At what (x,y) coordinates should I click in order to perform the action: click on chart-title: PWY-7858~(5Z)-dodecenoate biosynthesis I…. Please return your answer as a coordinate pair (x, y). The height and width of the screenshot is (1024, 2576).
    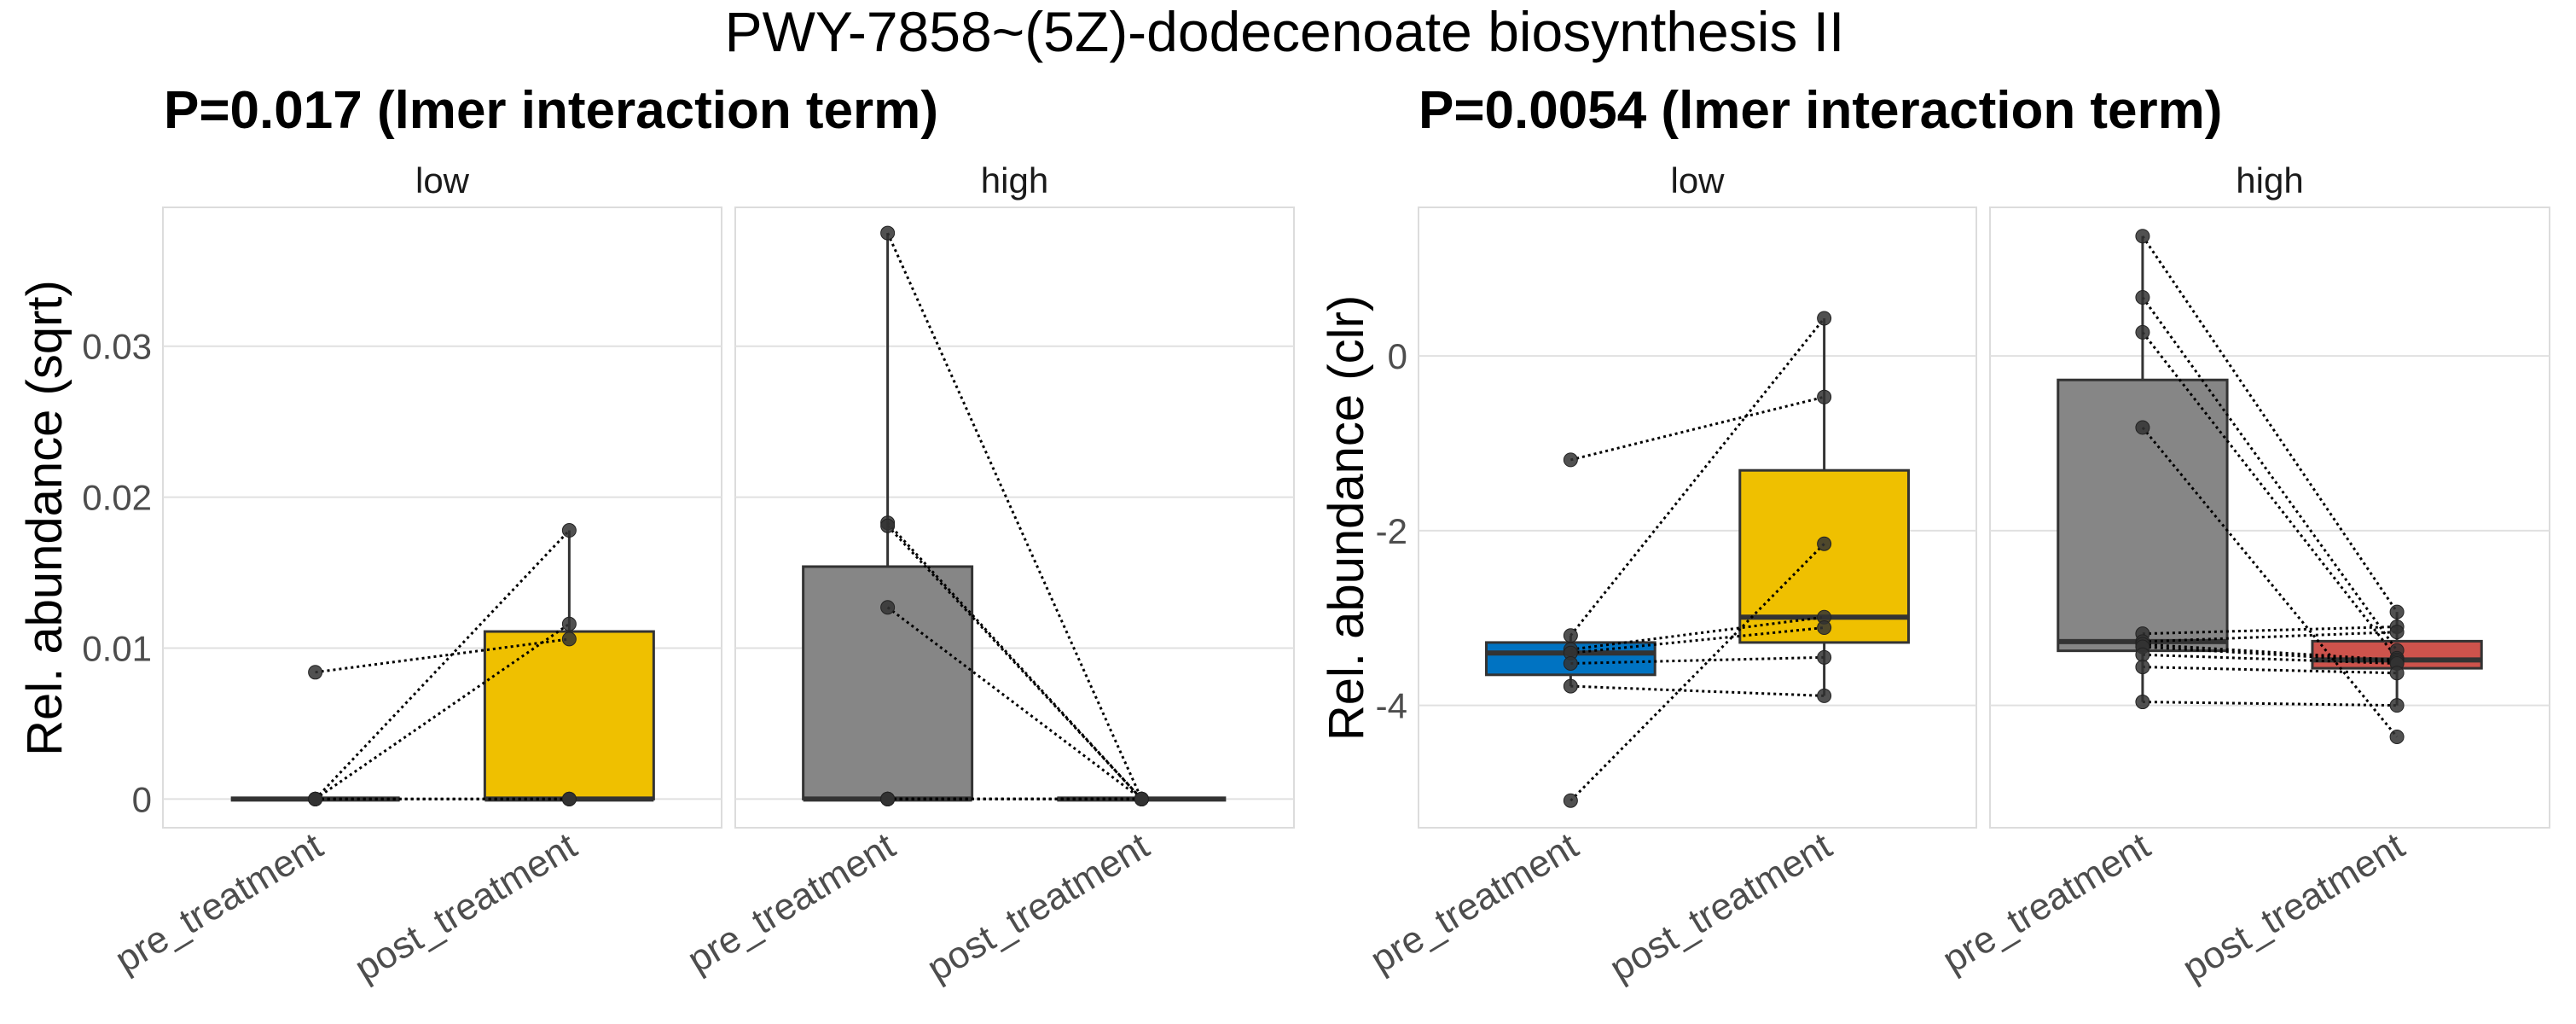
    Looking at the image, I should click on (1285, 32).